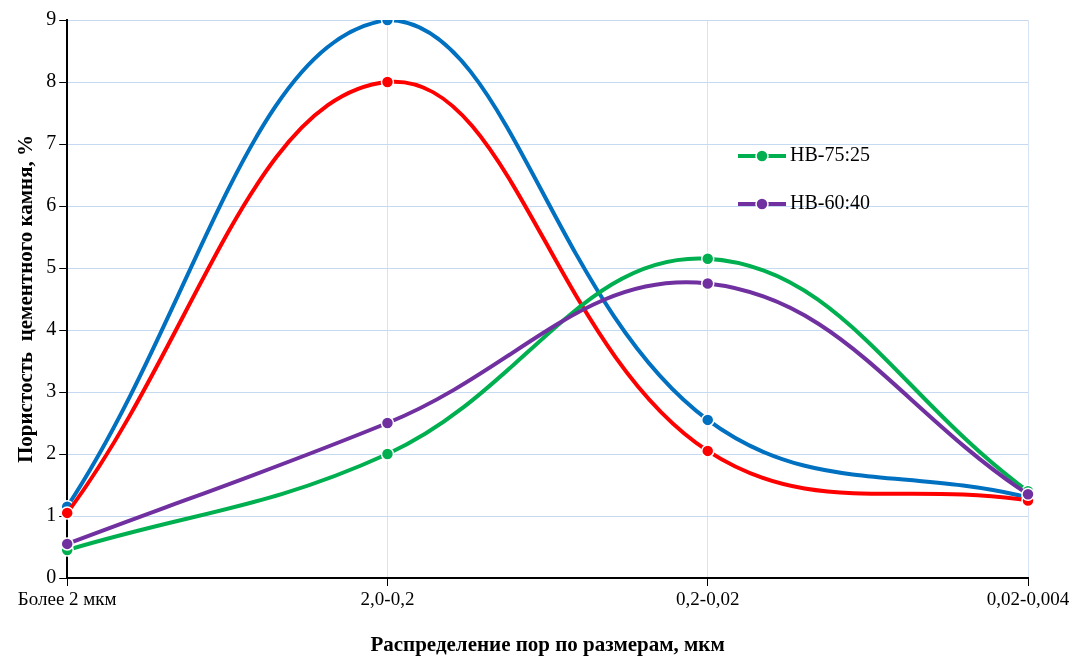 Image resolution: width=1088 pixels, height=667 pixels. What do you see at coordinates (51, 514) in the screenshot?
I see `y-tick-label: 1` at bounding box center [51, 514].